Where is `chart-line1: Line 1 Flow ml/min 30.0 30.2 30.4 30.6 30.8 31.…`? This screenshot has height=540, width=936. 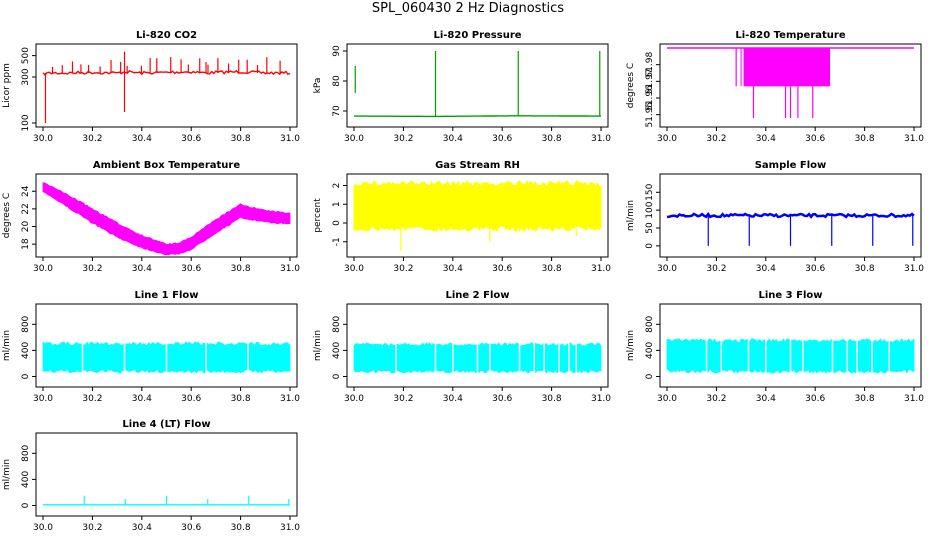
chart-line1: Line 1 Flow ml/min 30.0 30.2 30.4 30.6 30.8 31.… is located at coordinates (151, 347).